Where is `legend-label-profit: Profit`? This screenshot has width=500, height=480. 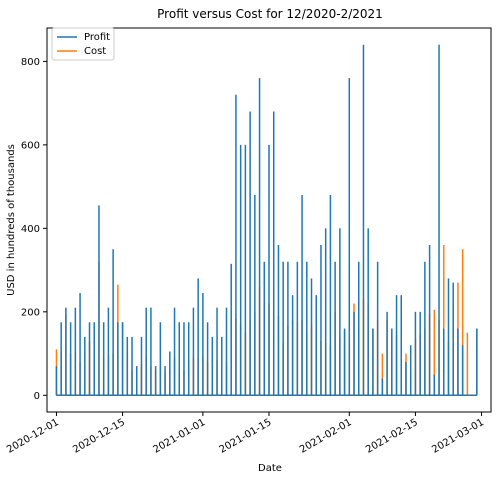 legend-label-profit: Profit is located at coordinates (97, 37).